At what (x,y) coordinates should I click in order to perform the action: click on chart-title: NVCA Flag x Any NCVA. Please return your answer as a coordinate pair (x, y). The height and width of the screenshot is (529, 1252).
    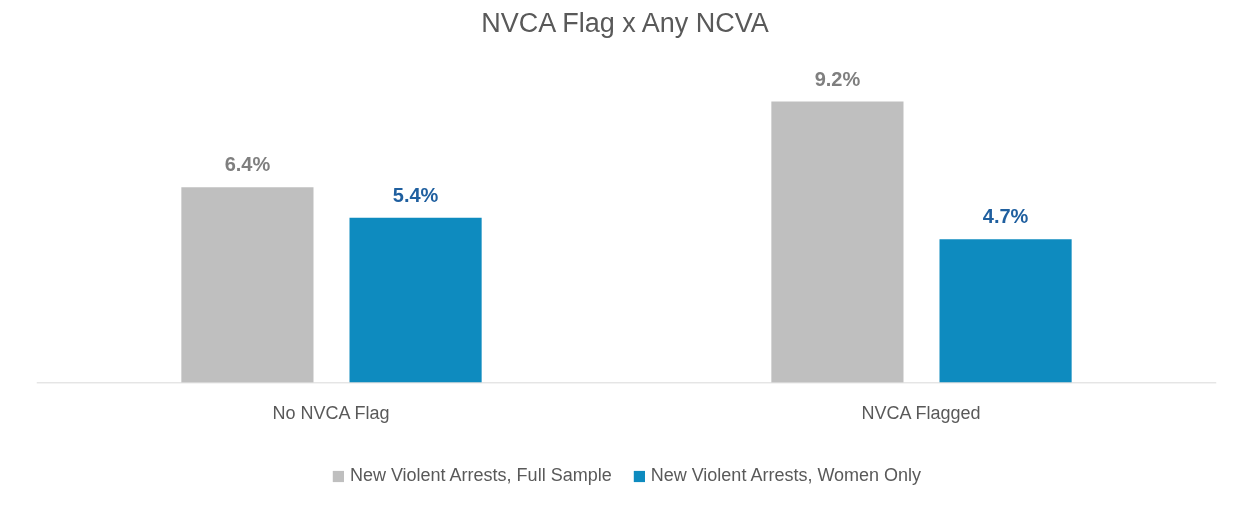
    Looking at the image, I should click on (625, 22).